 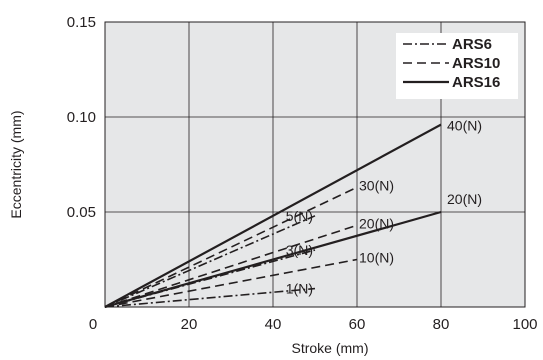 I want to click on line-label: 30(N), so click(x=376, y=185).